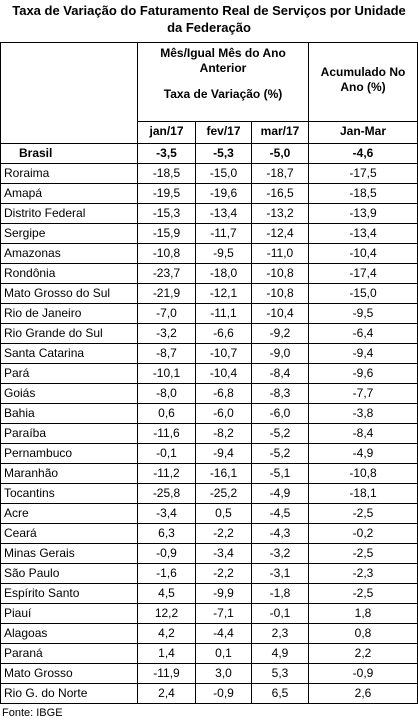  I want to click on value-cell: 4,5, so click(166, 593).